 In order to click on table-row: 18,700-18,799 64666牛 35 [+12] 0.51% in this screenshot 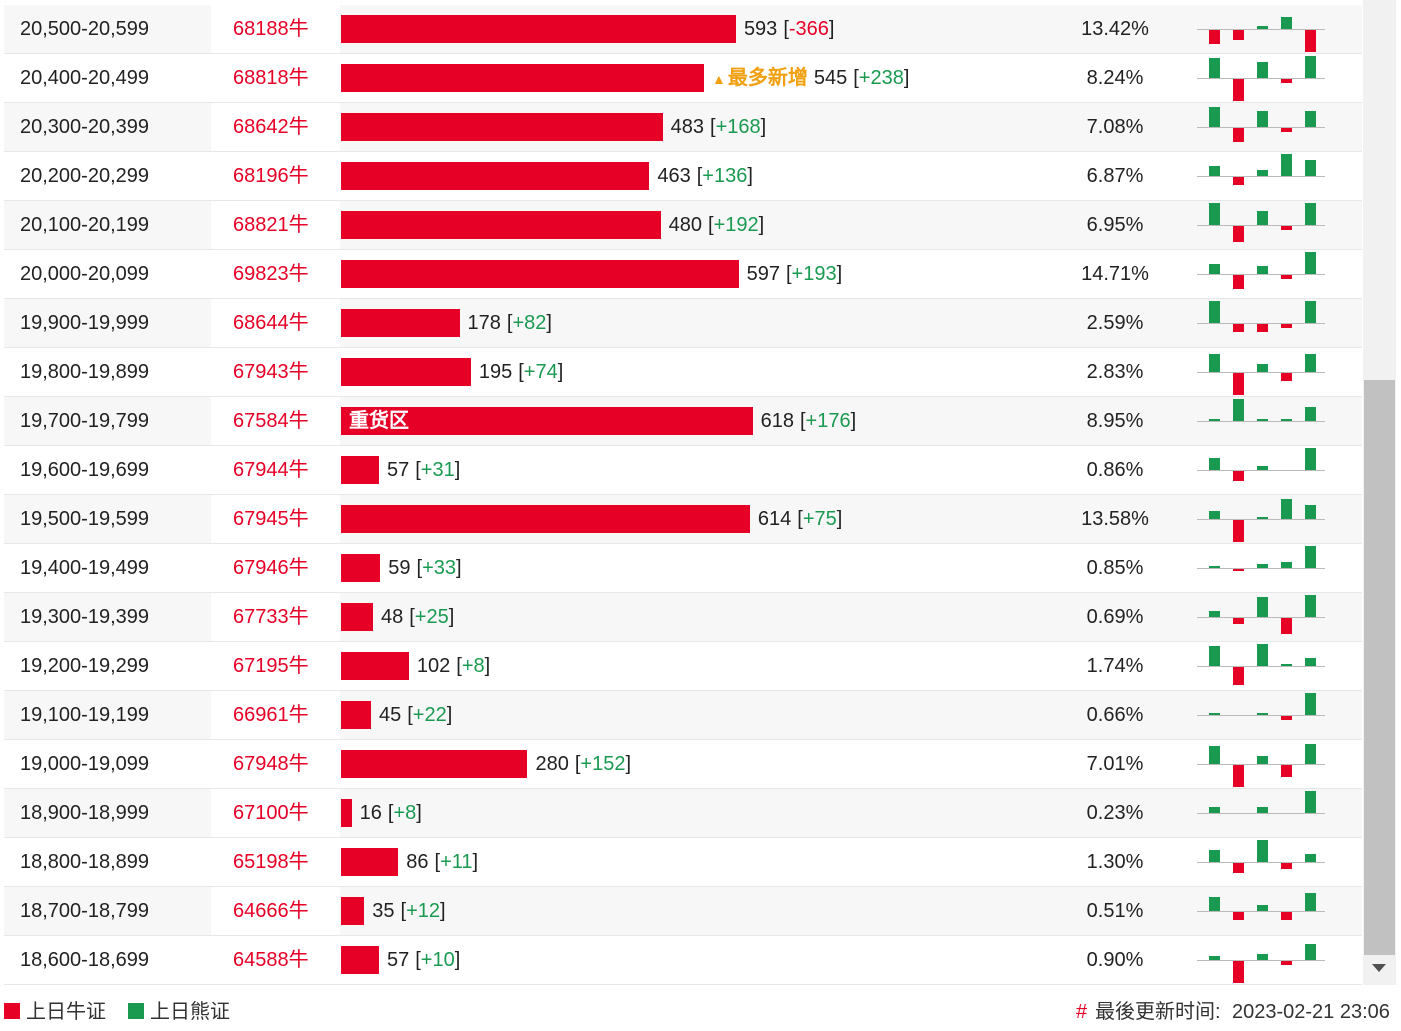, I will do `click(683, 911)`.